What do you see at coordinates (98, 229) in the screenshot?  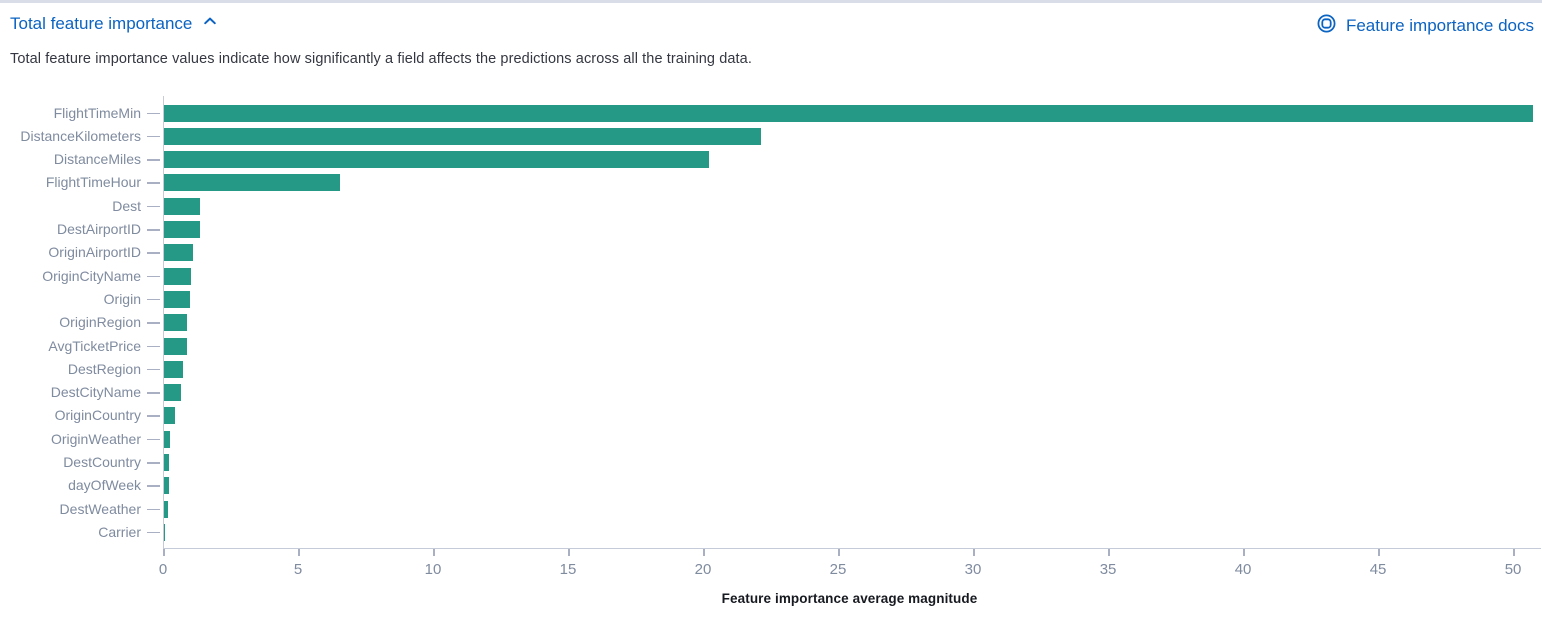 I see `y-axis-label: DestAirportID` at bounding box center [98, 229].